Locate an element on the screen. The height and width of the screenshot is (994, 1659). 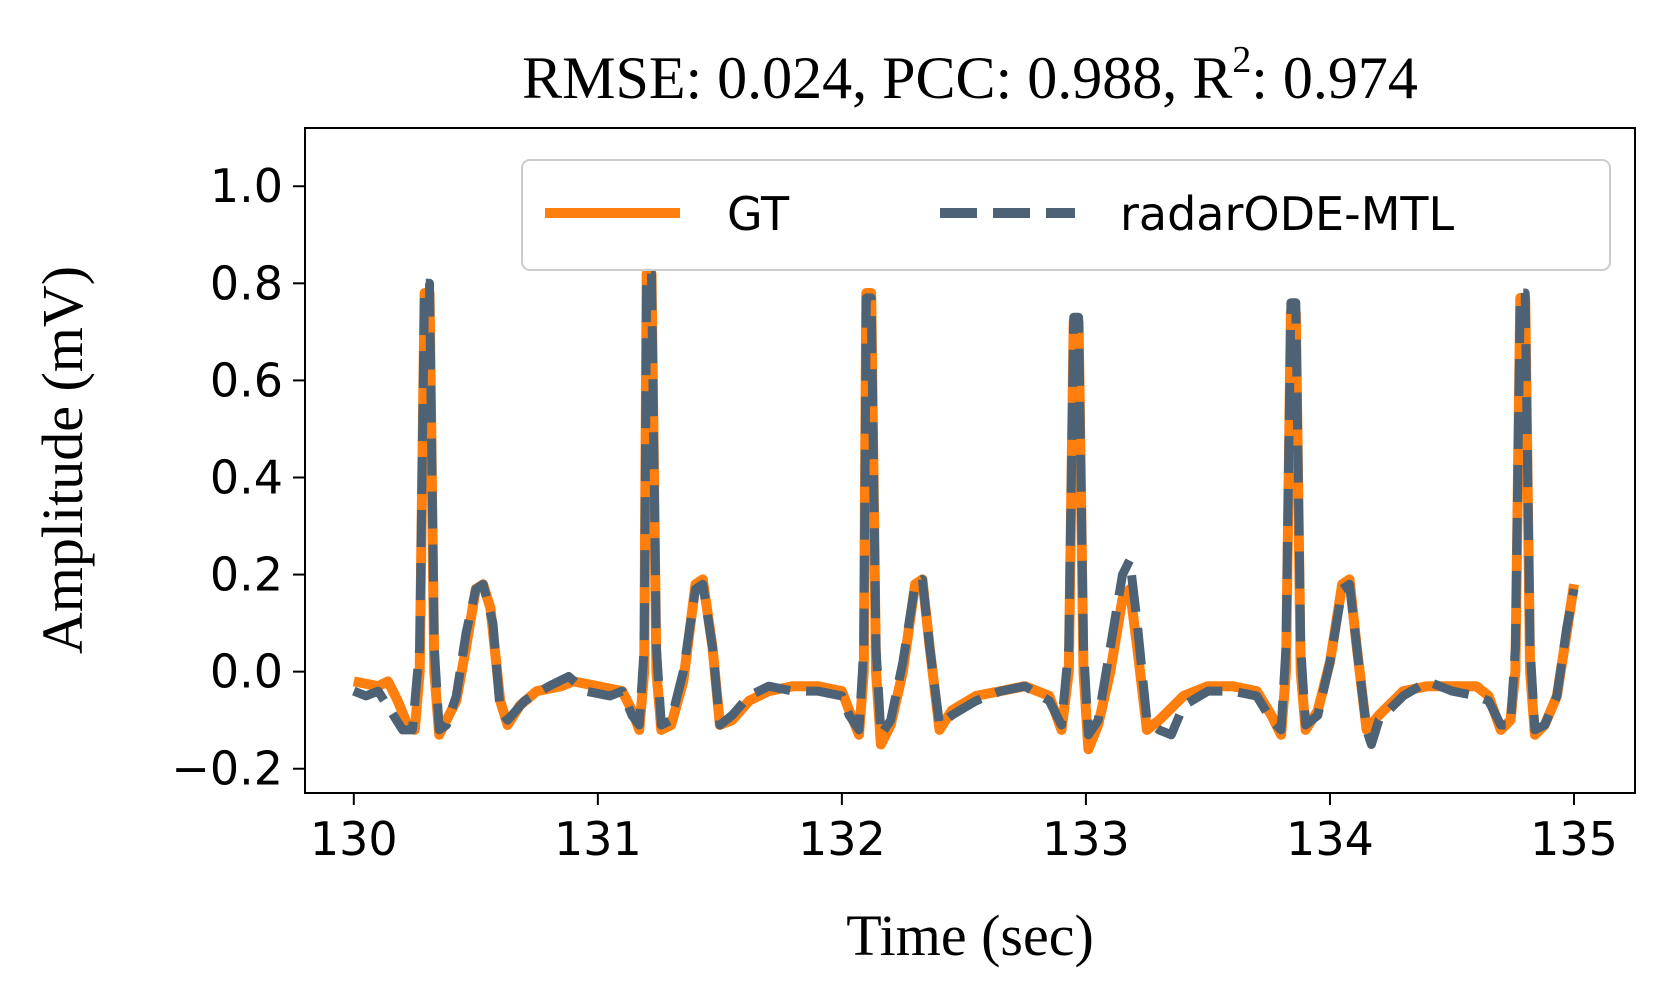
x-axis: 130 131 132 133 134 135 is located at coordinates (964, 829).